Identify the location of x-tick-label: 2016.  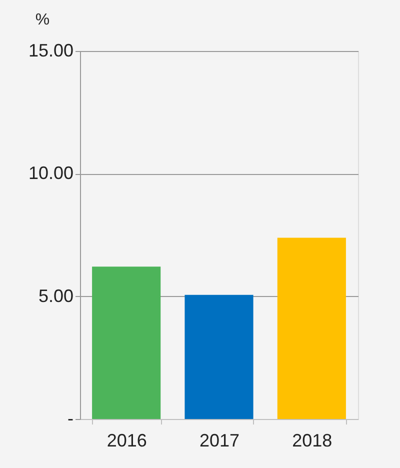
(126, 440).